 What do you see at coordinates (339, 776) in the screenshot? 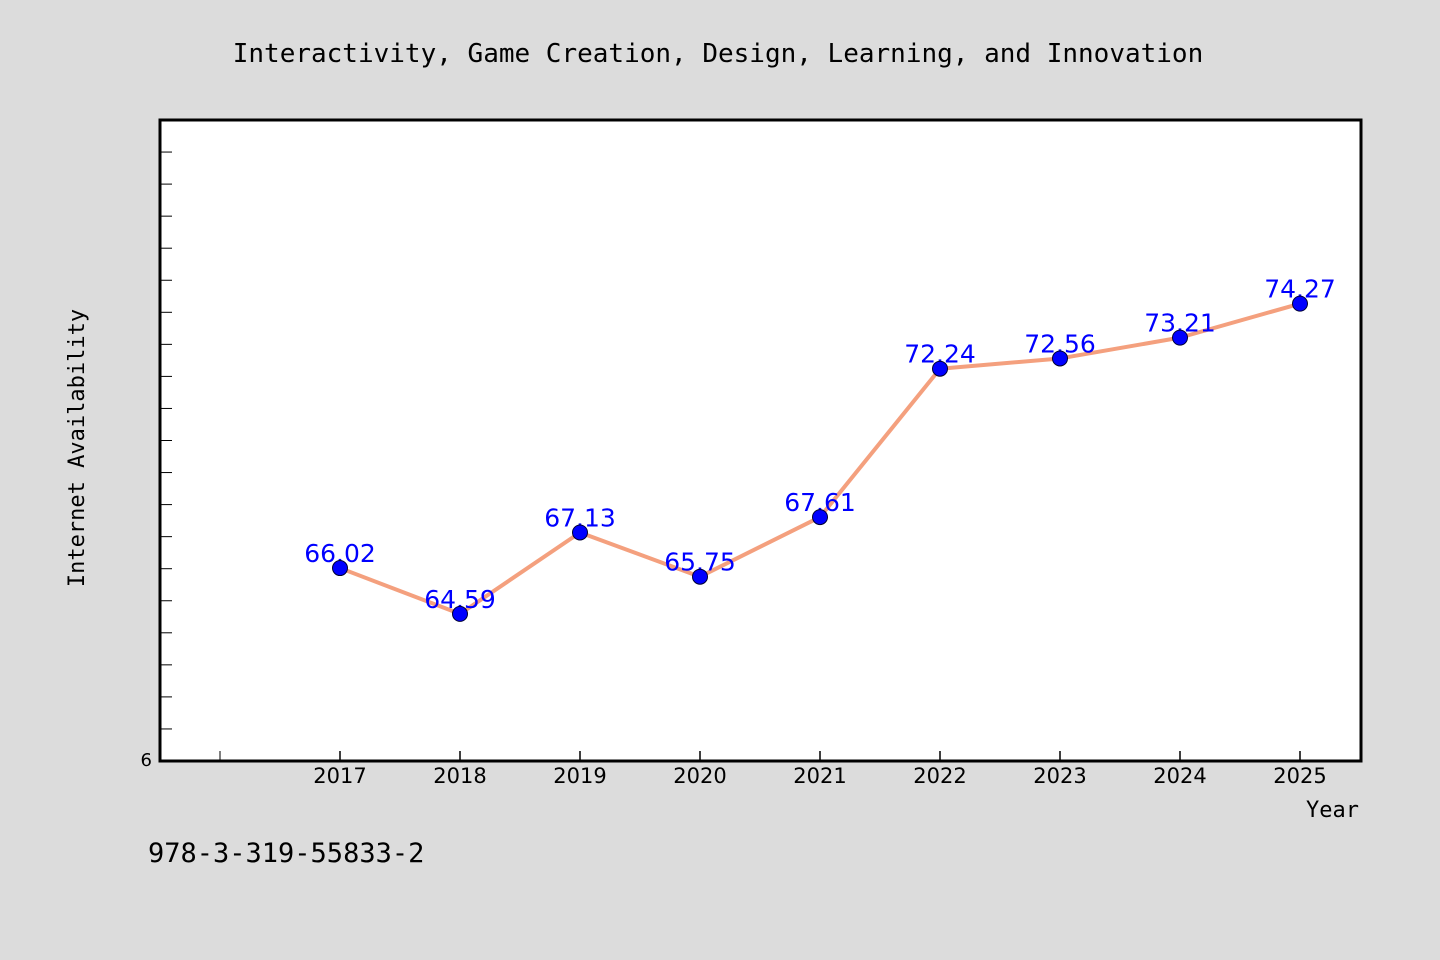
I see `x-tick-label: 2017` at bounding box center [339, 776].